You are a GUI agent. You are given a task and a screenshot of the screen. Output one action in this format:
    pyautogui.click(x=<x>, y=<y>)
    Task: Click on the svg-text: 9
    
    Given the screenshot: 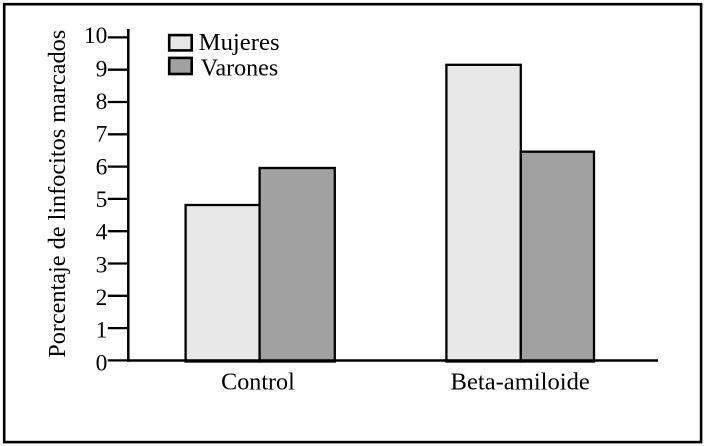 What is the action you would take?
    pyautogui.click(x=102, y=69)
    